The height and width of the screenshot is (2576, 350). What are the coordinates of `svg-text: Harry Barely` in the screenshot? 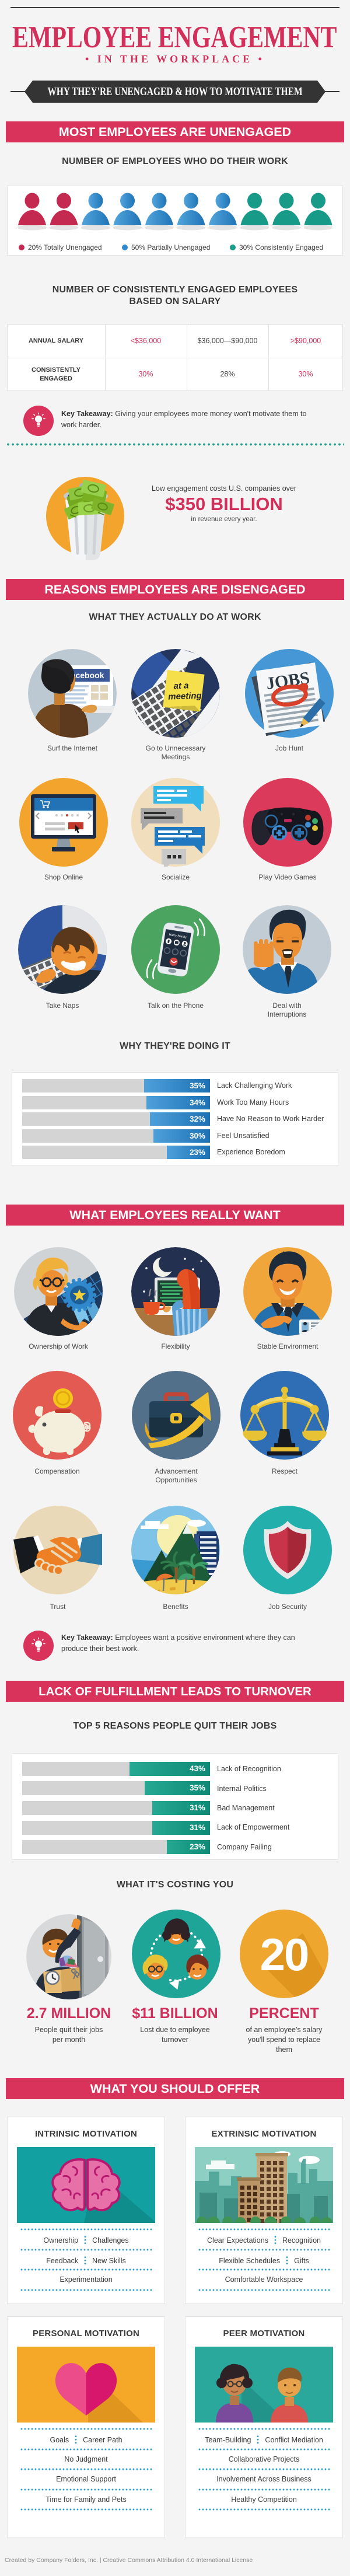 It's located at (178, 936).